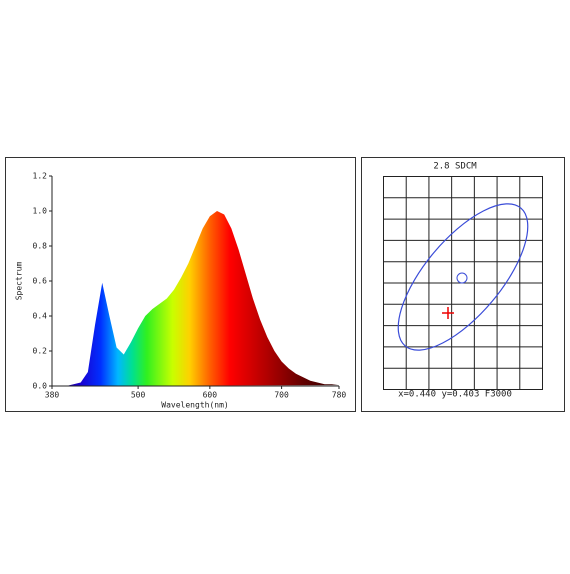  I want to click on sdcm-grid, so click(463, 283).